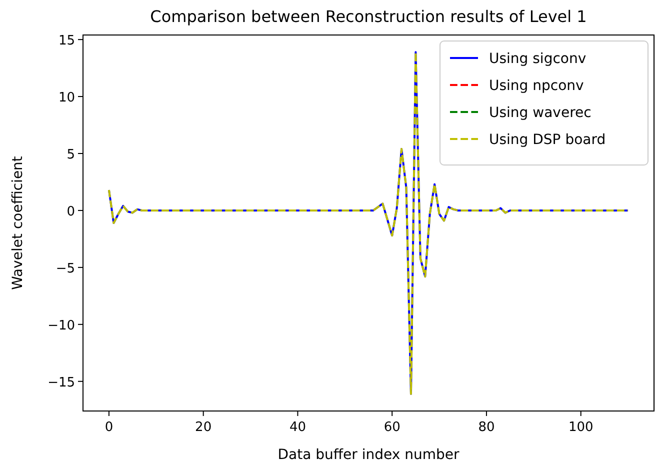  I want to click on x-tick-label: 40, so click(297, 427).